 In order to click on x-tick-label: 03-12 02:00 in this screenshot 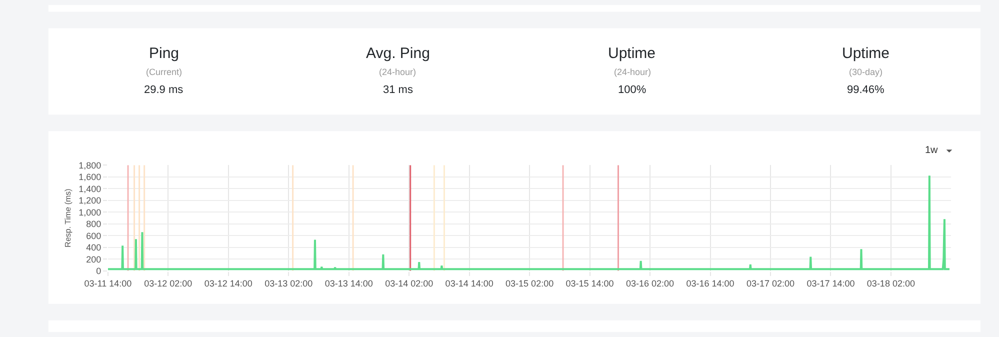, I will do `click(168, 283)`.